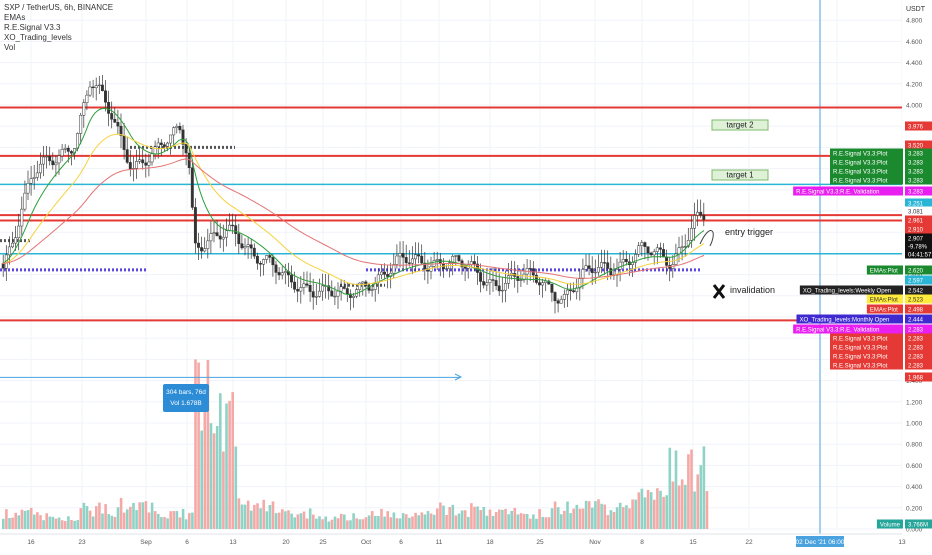  What do you see at coordinates (740, 125) in the screenshot?
I see `target-2-label: target 2` at bounding box center [740, 125].